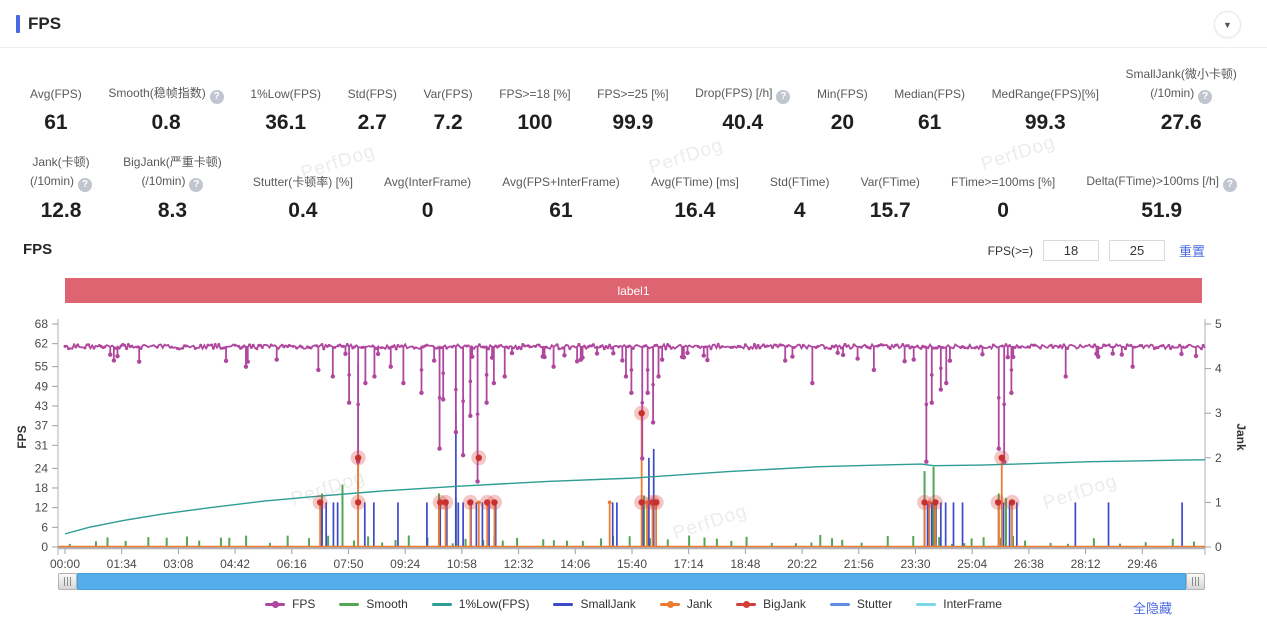  What do you see at coordinates (172, 173) in the screenshot?
I see `stat-label: BigJank(严重卡顿) (/10min)?` at bounding box center [172, 173].